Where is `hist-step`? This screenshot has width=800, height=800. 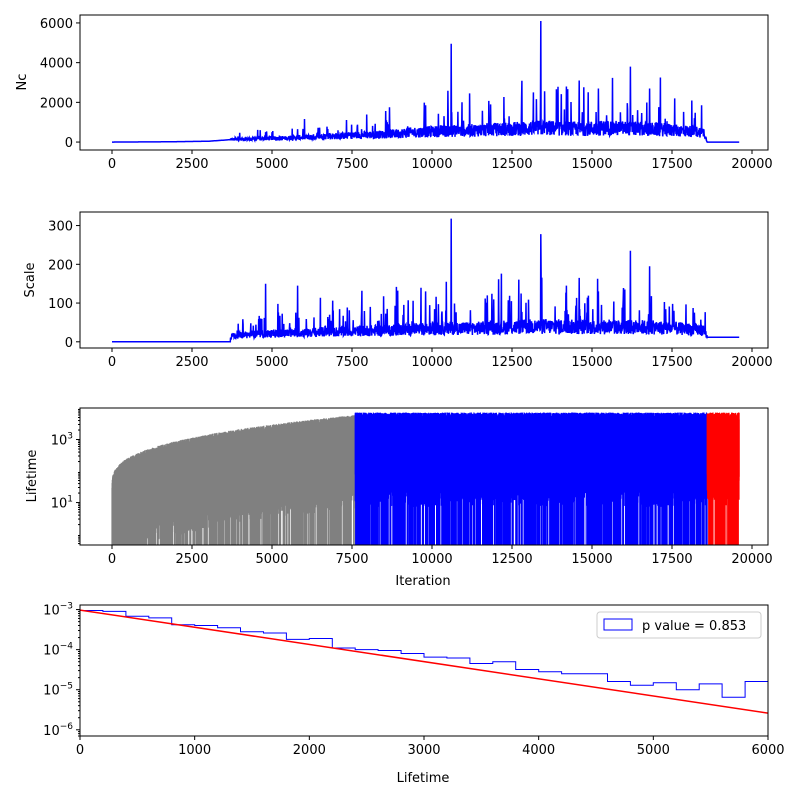
hist-step is located at coordinates (424, 673).